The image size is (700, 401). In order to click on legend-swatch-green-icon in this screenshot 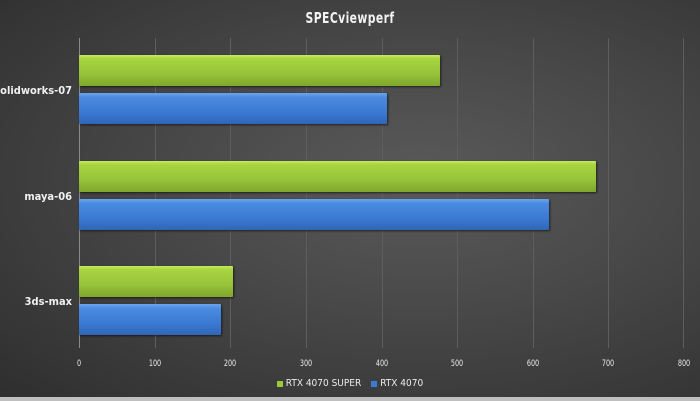, I will do `click(279, 383)`.